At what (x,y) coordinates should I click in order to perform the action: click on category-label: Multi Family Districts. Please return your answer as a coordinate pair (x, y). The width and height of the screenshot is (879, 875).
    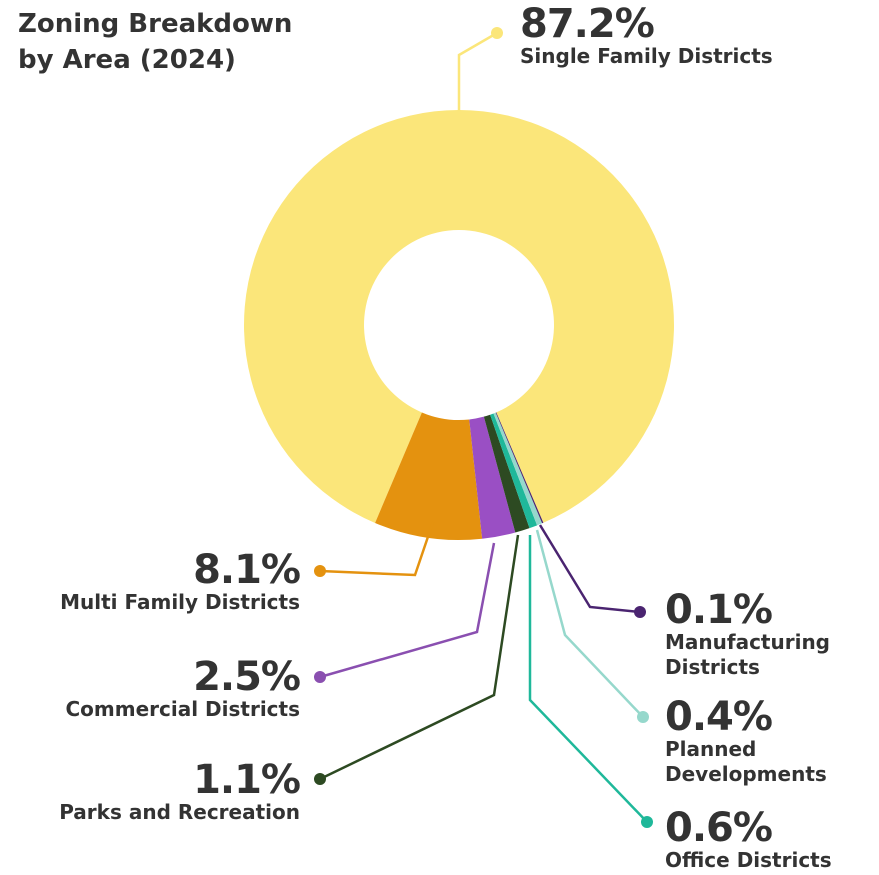
    Looking at the image, I should click on (180, 602).